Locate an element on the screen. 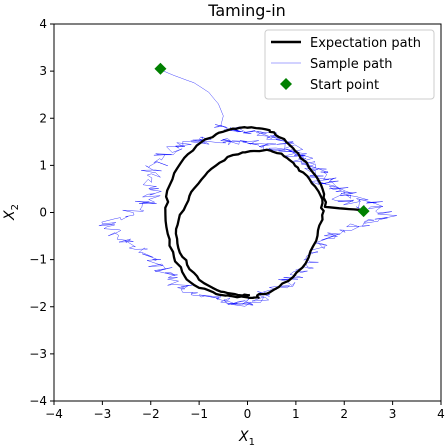  y-tick-label: 2 is located at coordinates (43, 118).